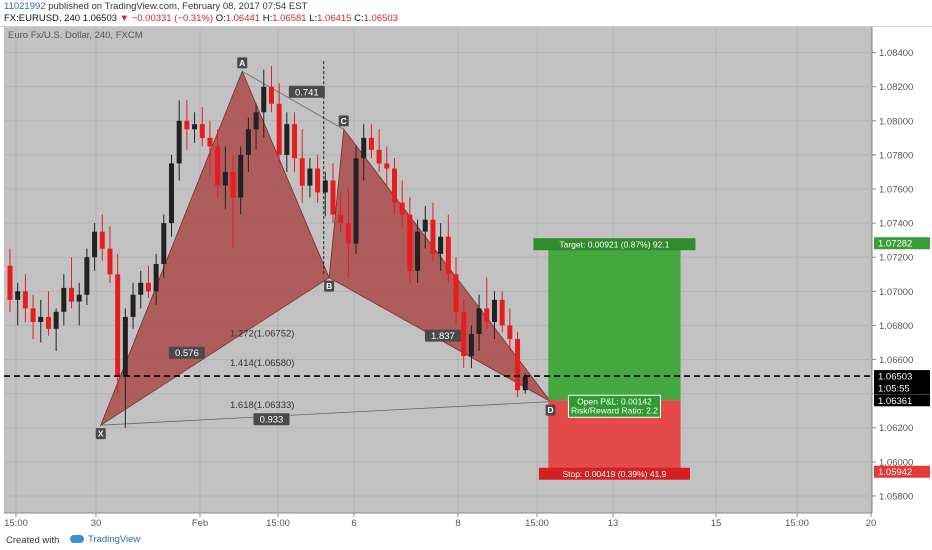  I want to click on ratio-label: 1.837, so click(443, 336).